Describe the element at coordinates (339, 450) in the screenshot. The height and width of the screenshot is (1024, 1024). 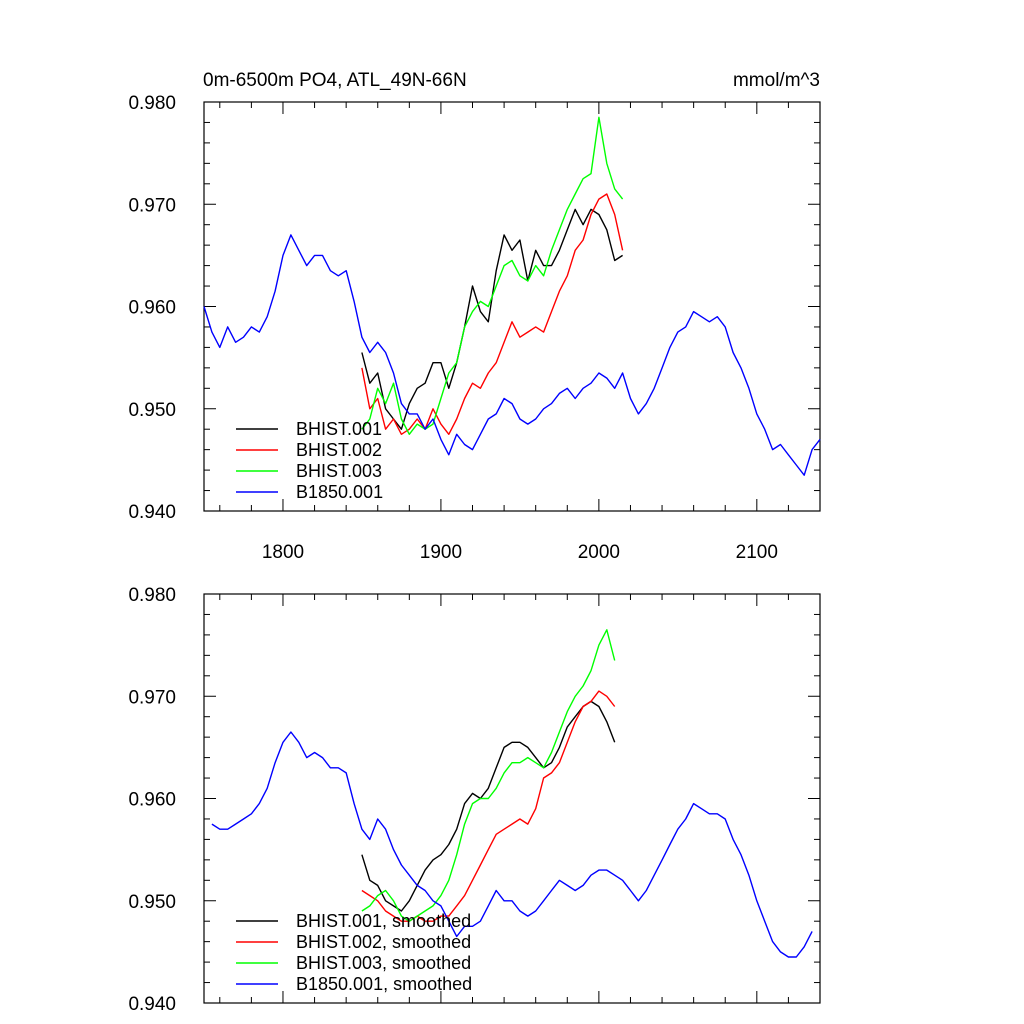
I see `legend-label: BHIST.002` at that location.